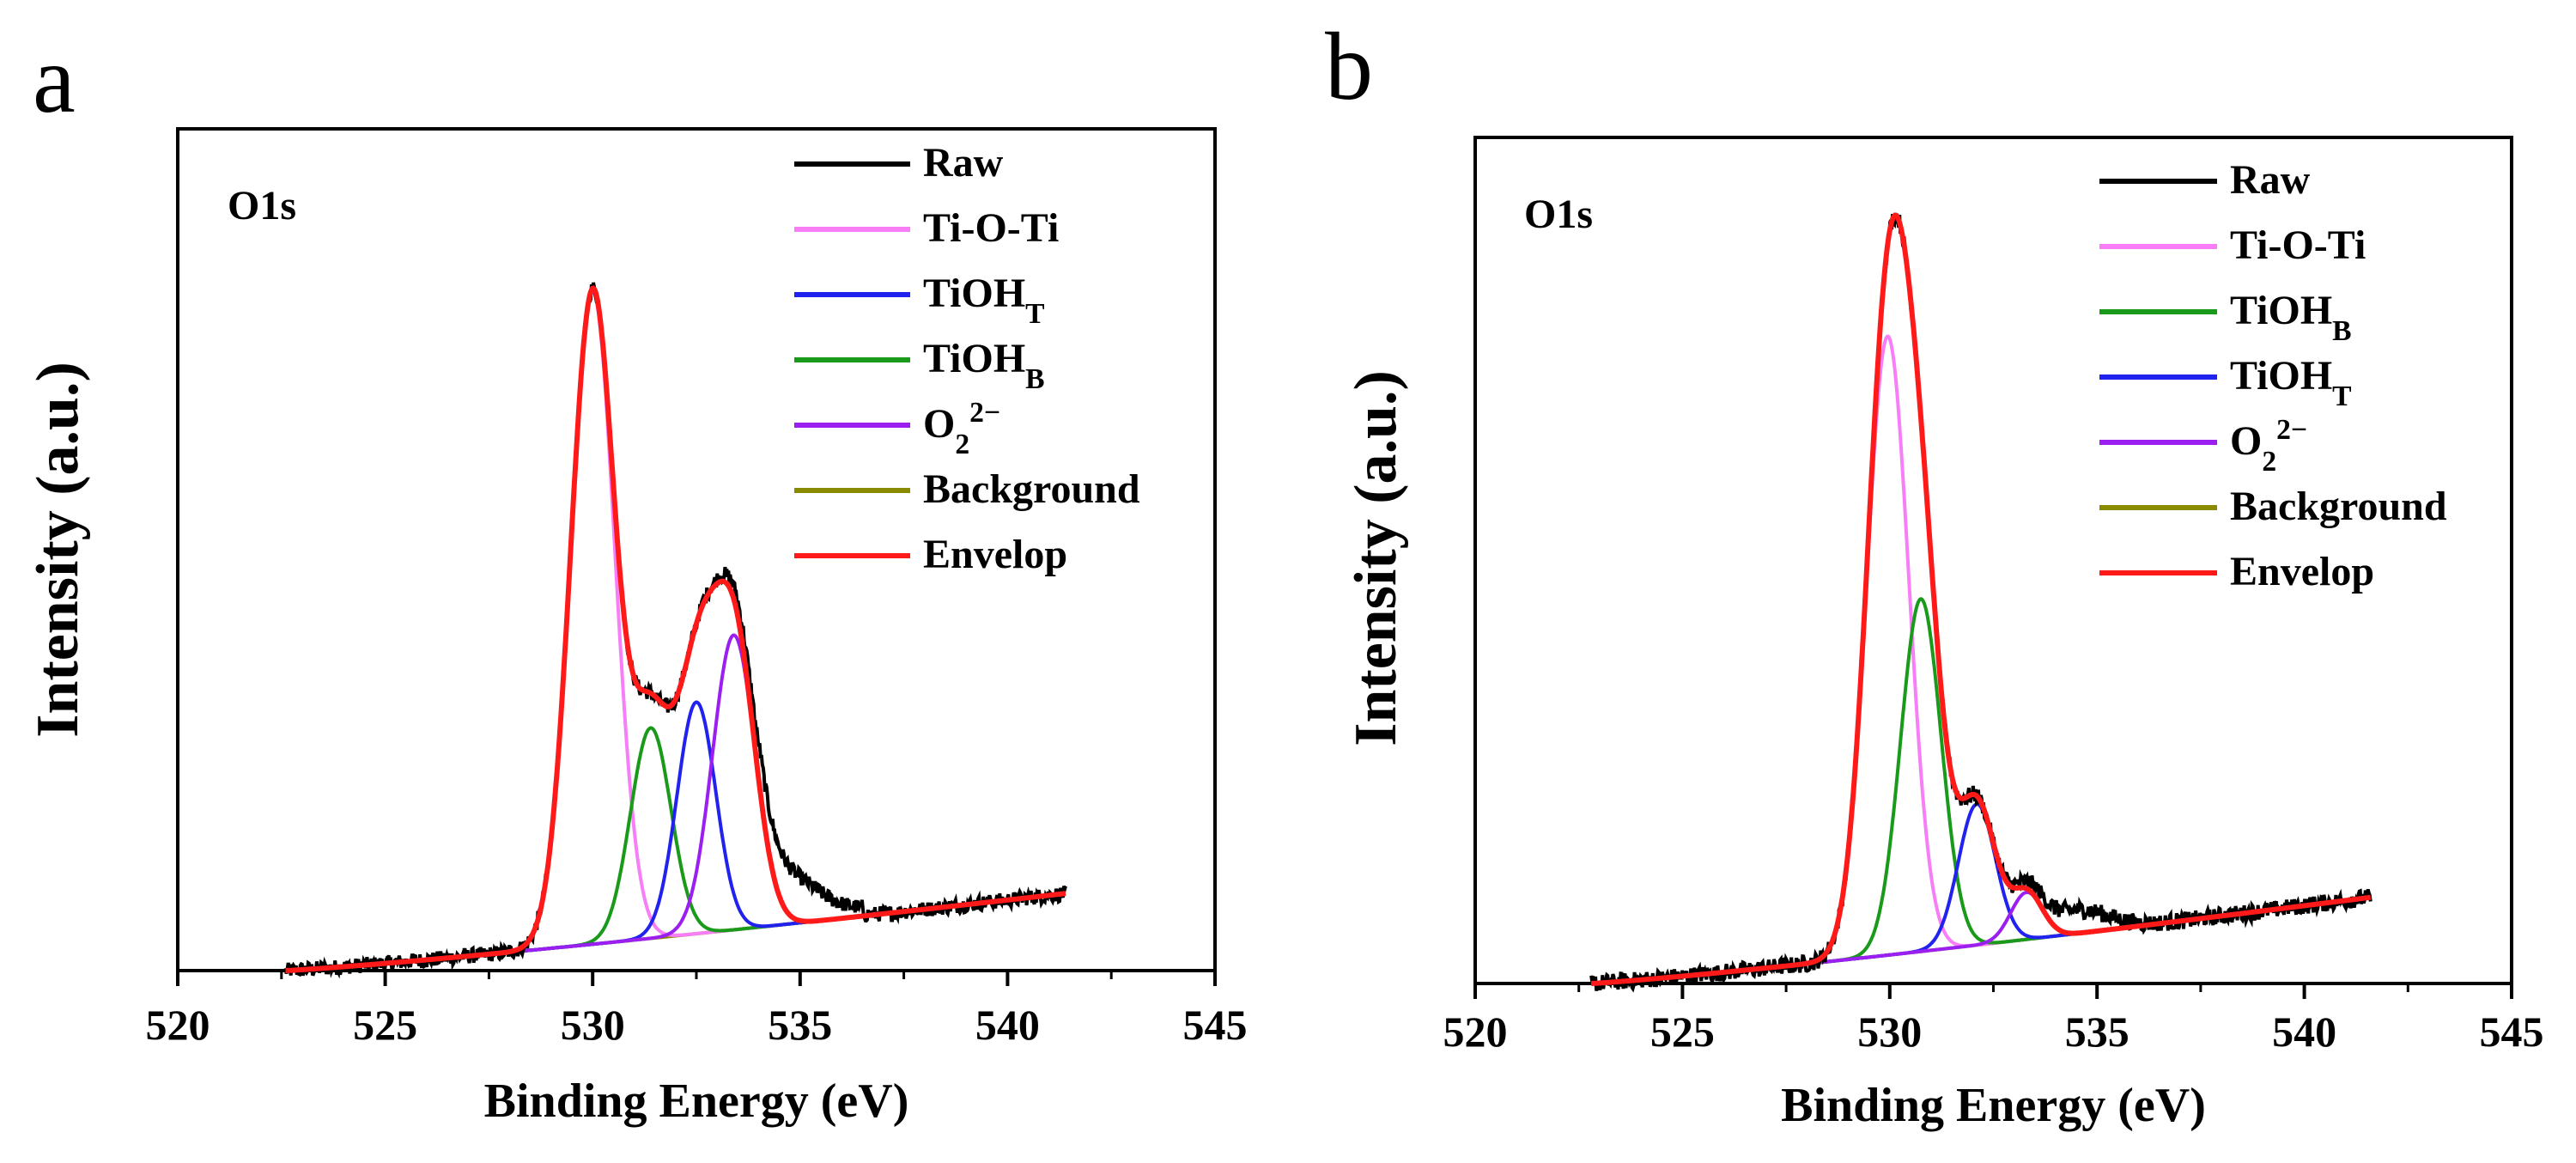 The image size is (2576, 1163). Describe the element at coordinates (1981, 791) in the screenshot. I see `series-tiohb` at that location.